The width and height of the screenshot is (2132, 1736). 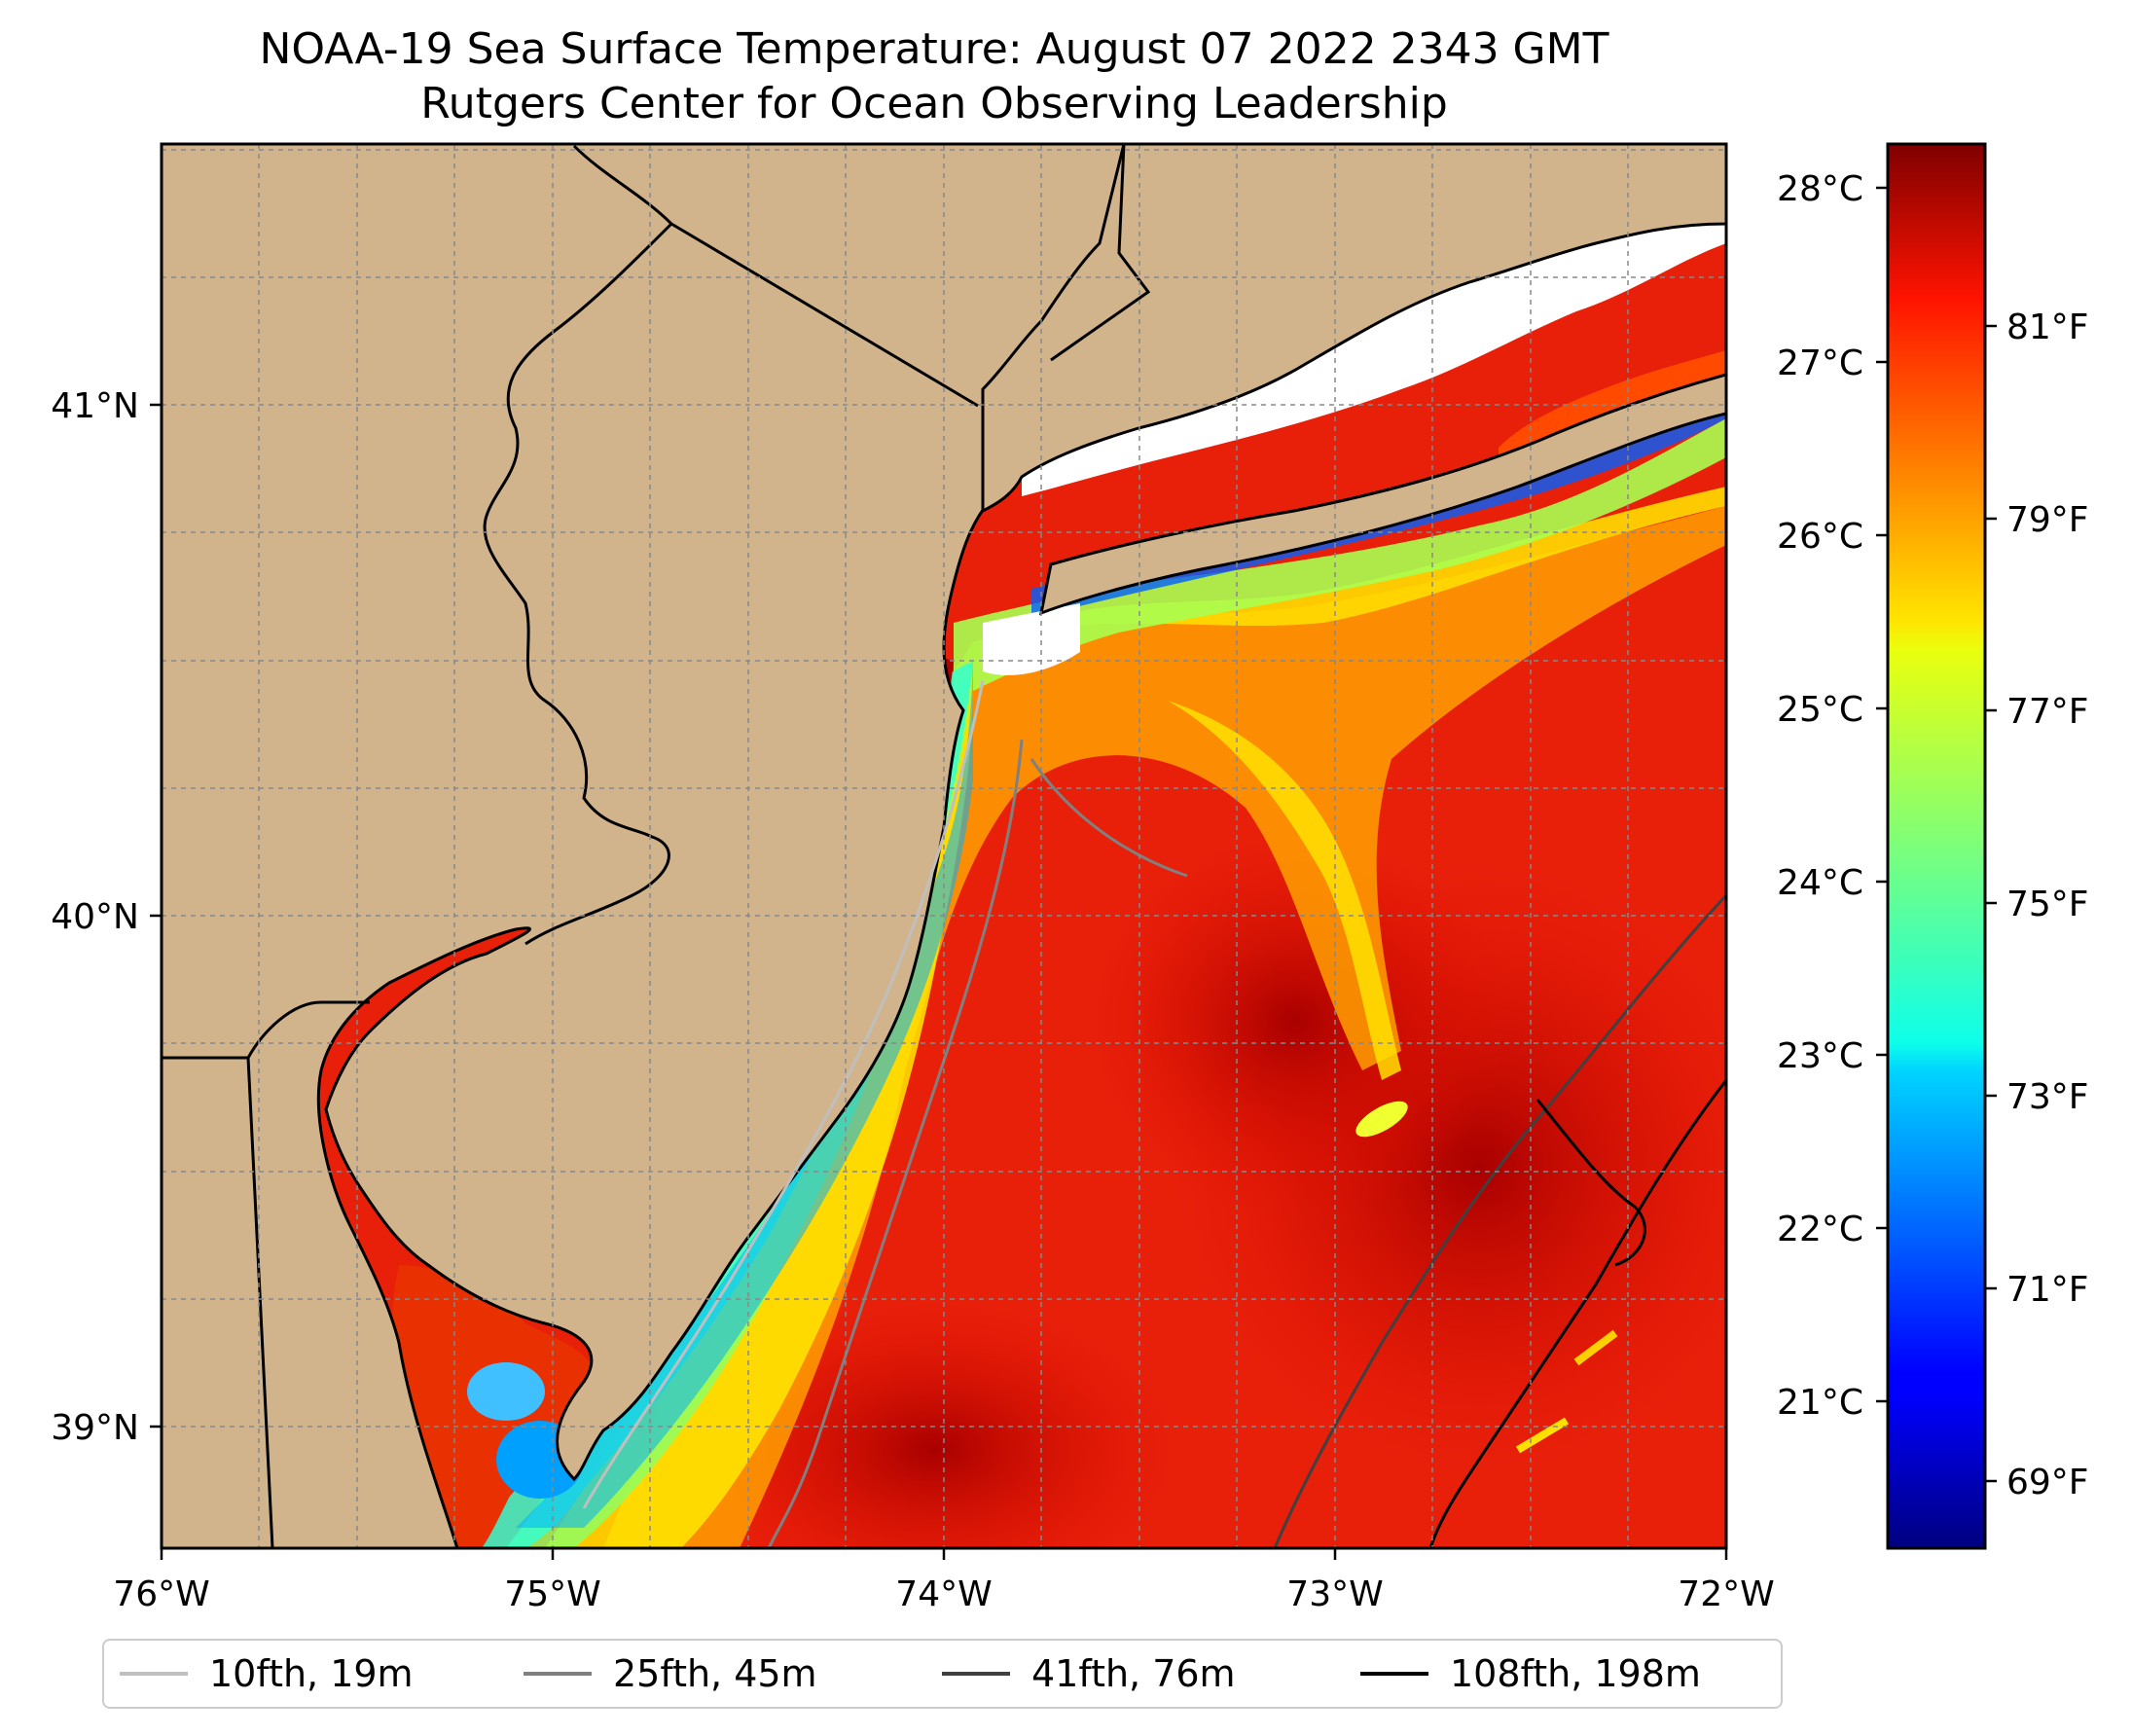 I want to click on colorbar-celsius-label: 28°C, so click(x=1820, y=189).